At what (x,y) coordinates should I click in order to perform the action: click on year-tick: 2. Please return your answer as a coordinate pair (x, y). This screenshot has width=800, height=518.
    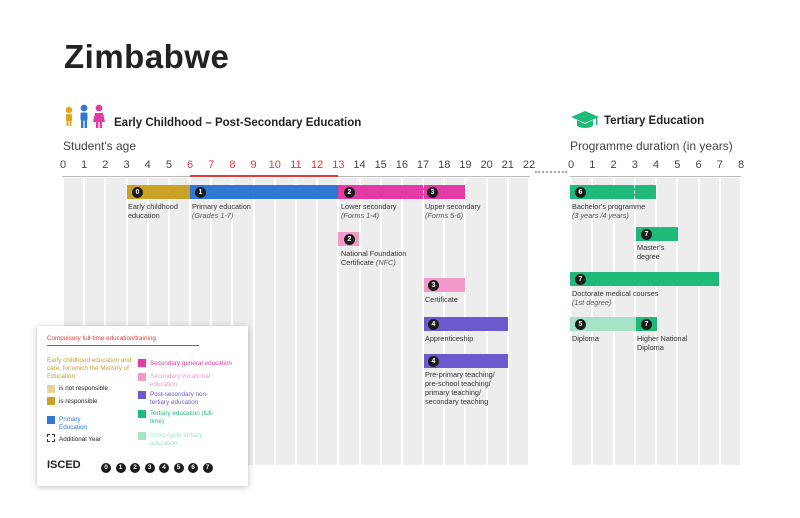
    Looking at the image, I should click on (613, 165).